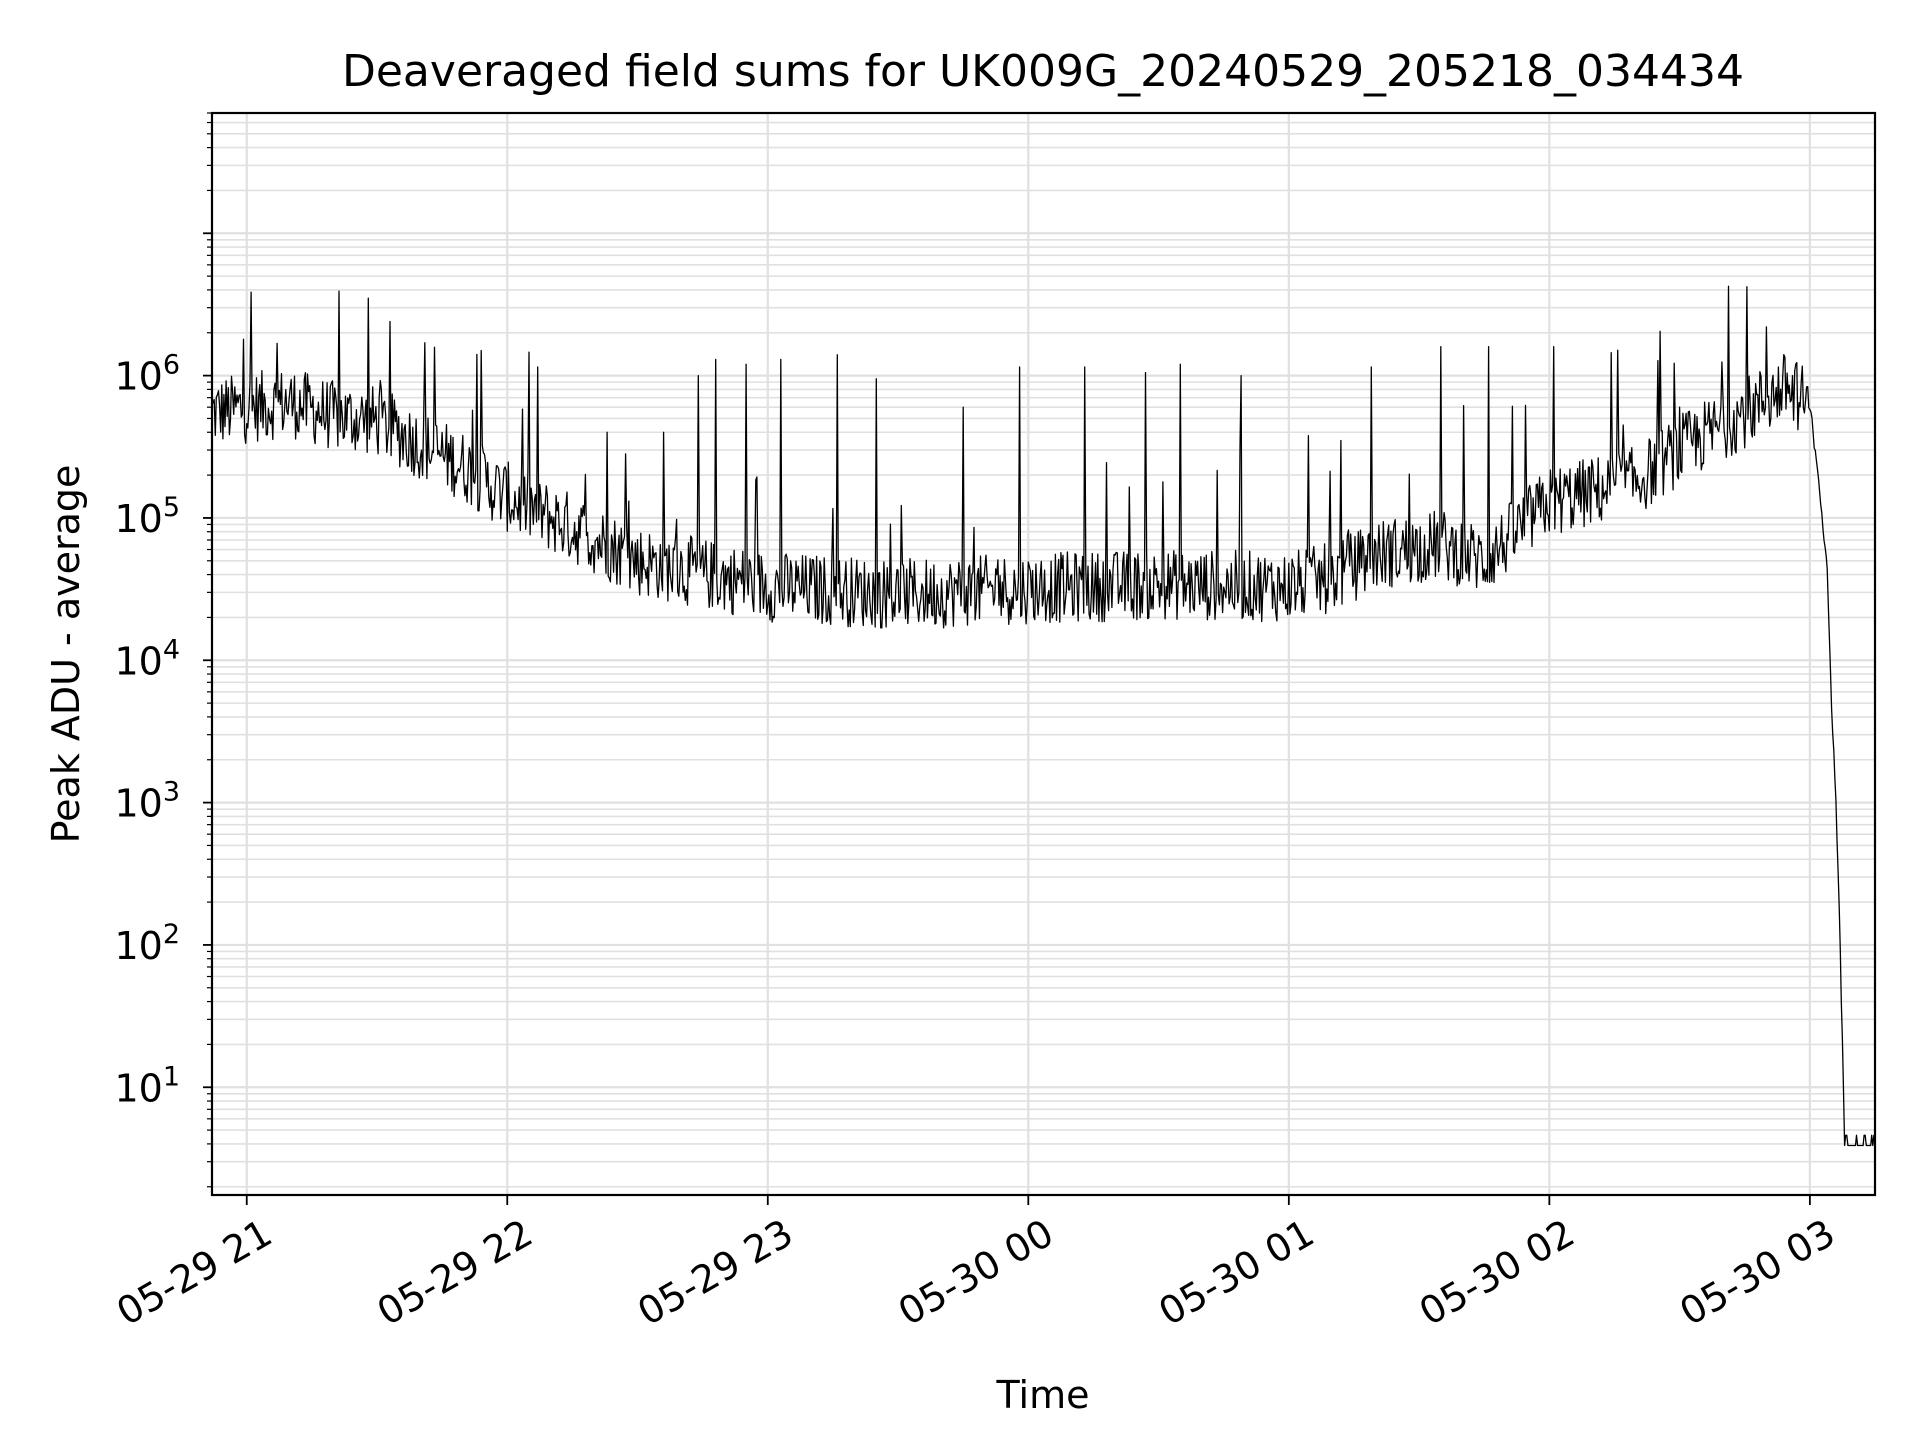  I want to click on y-tick-label: 101, so click(147, 1085).